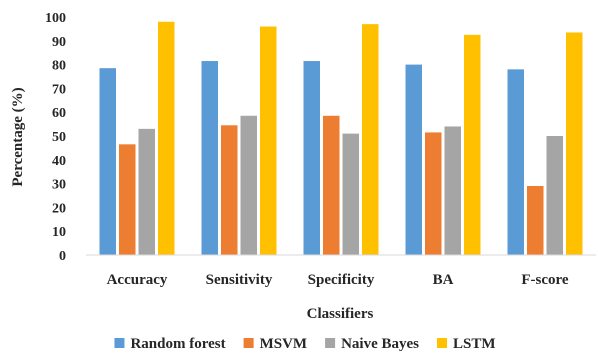 The width and height of the screenshot is (598, 358). What do you see at coordinates (443, 280) in the screenshot?
I see `x-tick-label: BA` at bounding box center [443, 280].